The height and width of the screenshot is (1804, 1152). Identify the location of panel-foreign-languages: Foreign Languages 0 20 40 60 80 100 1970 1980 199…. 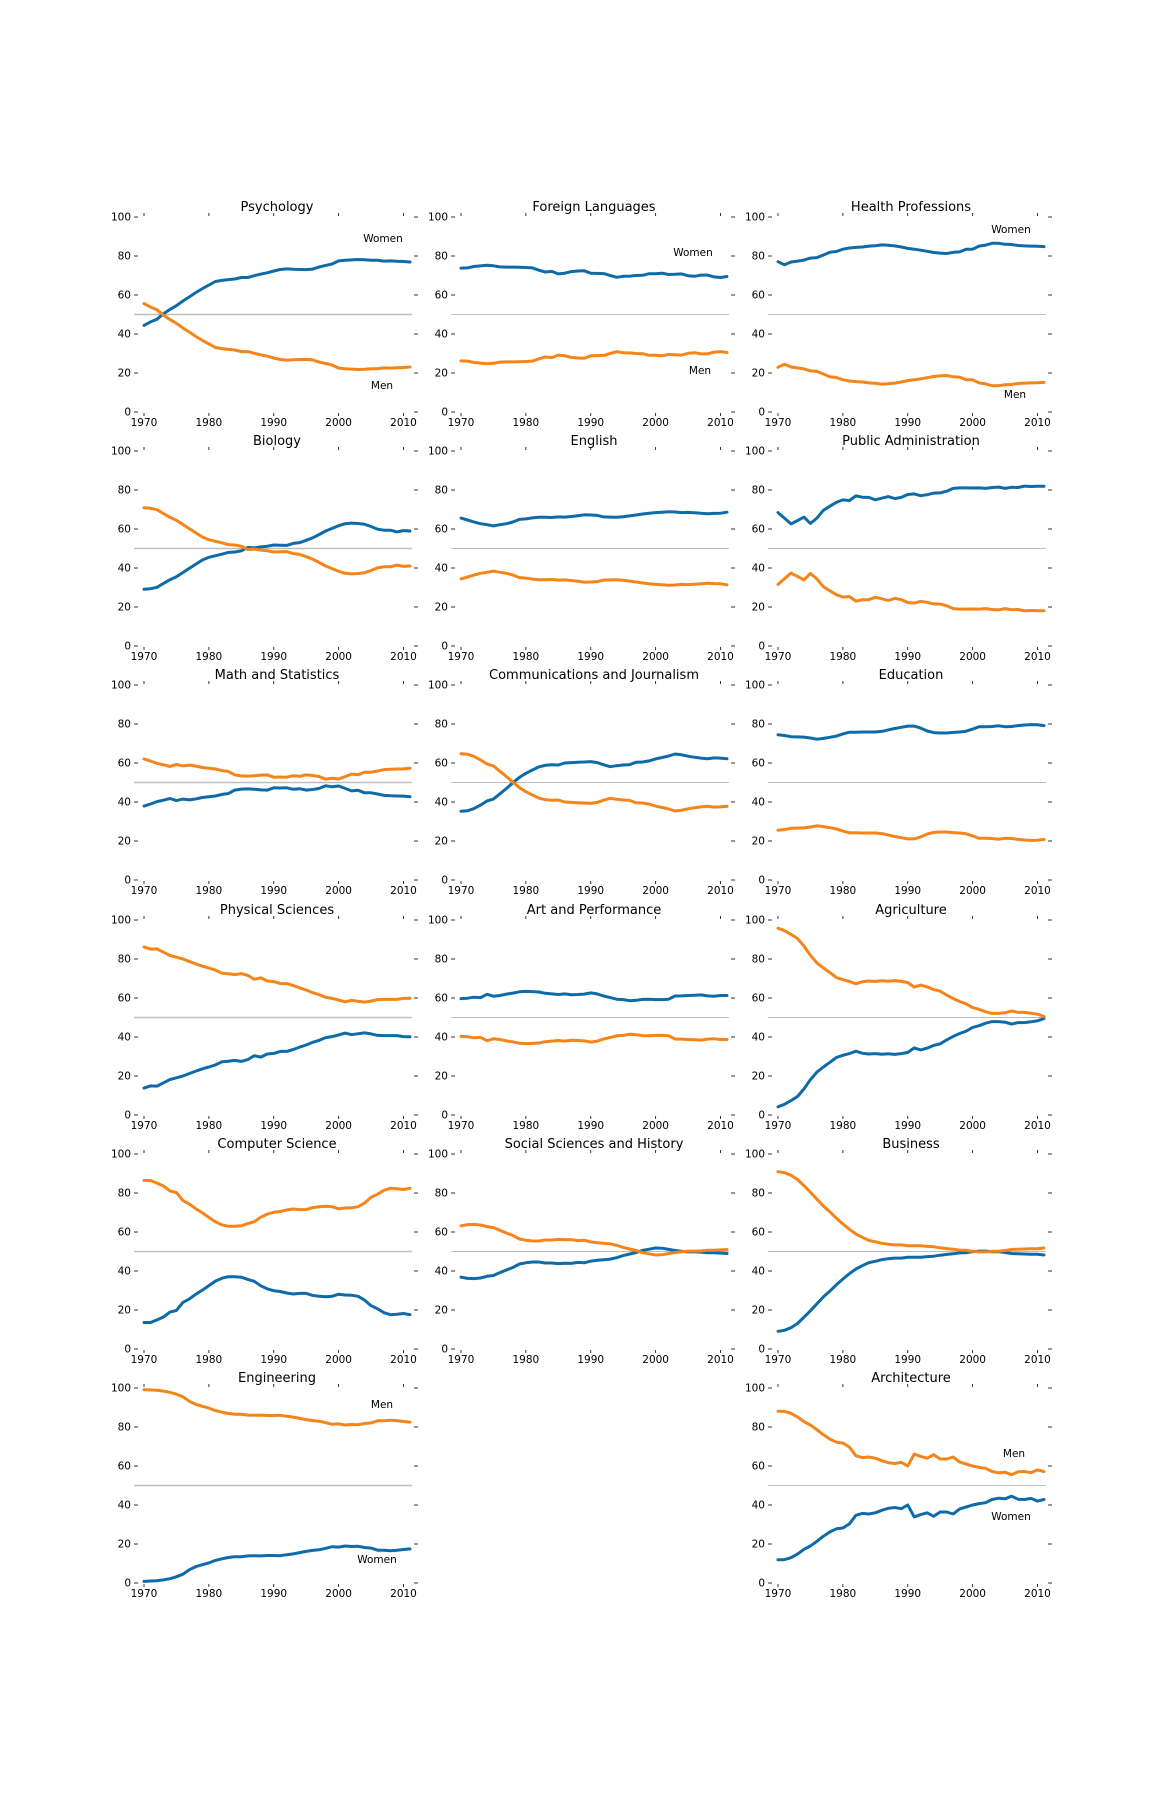
(581, 314).